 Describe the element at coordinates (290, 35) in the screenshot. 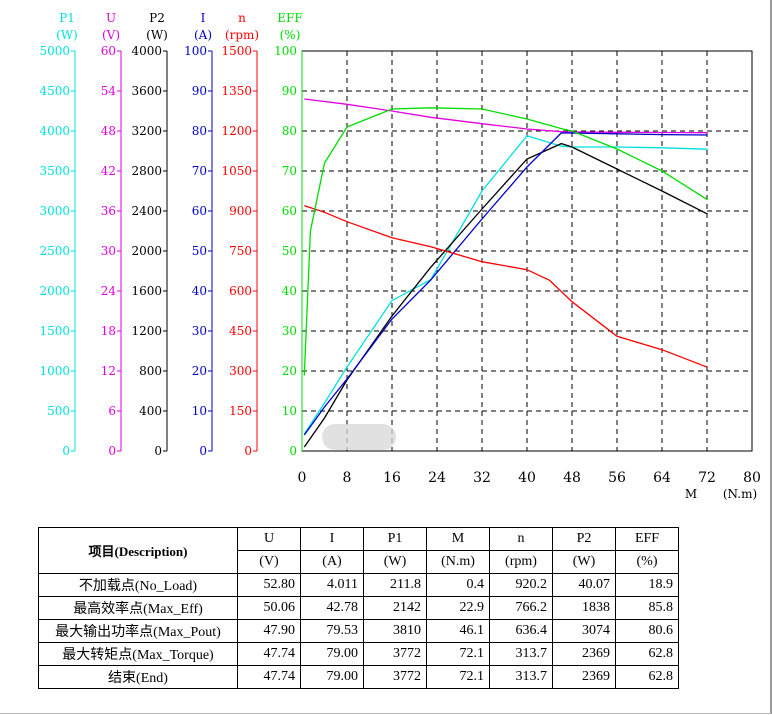

I see `y-axis-unit-EFF: (%)` at that location.